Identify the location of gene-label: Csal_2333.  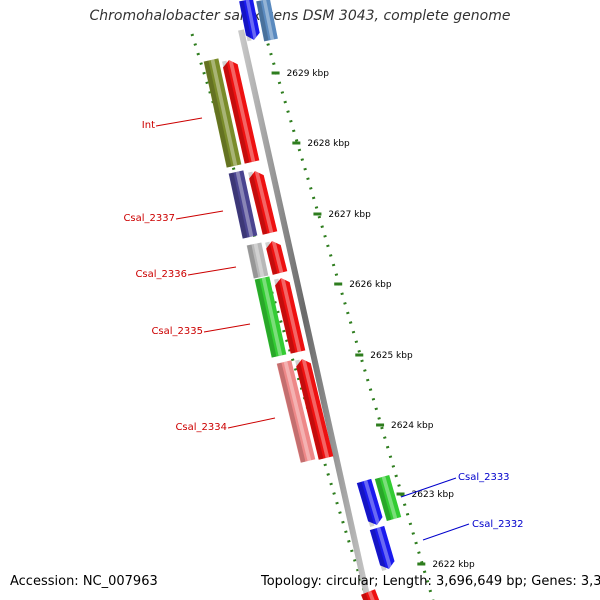
(484, 477).